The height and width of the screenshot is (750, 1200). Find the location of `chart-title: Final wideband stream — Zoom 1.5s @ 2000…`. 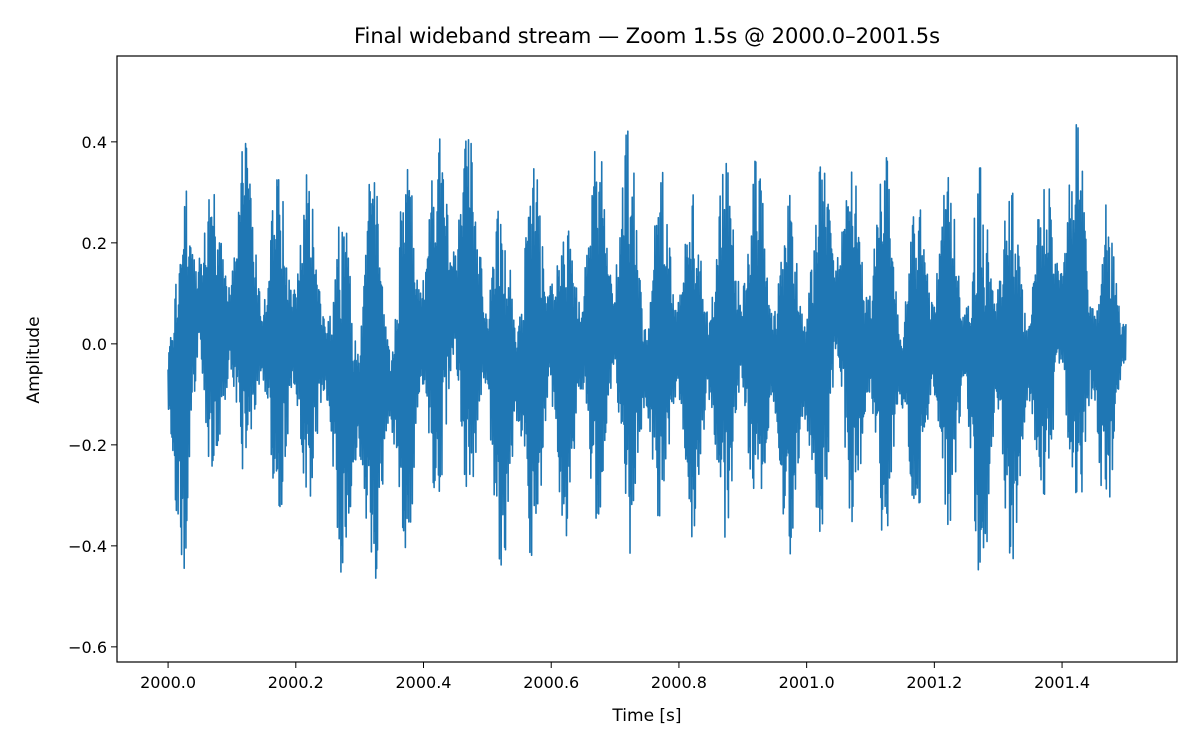

chart-title: Final wideband stream — Zoom 1.5s @ 2000… is located at coordinates (647, 36).